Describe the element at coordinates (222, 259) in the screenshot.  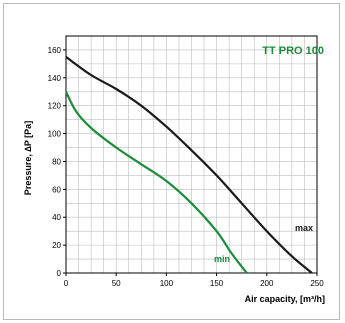
I see `series-label-min: min` at that location.